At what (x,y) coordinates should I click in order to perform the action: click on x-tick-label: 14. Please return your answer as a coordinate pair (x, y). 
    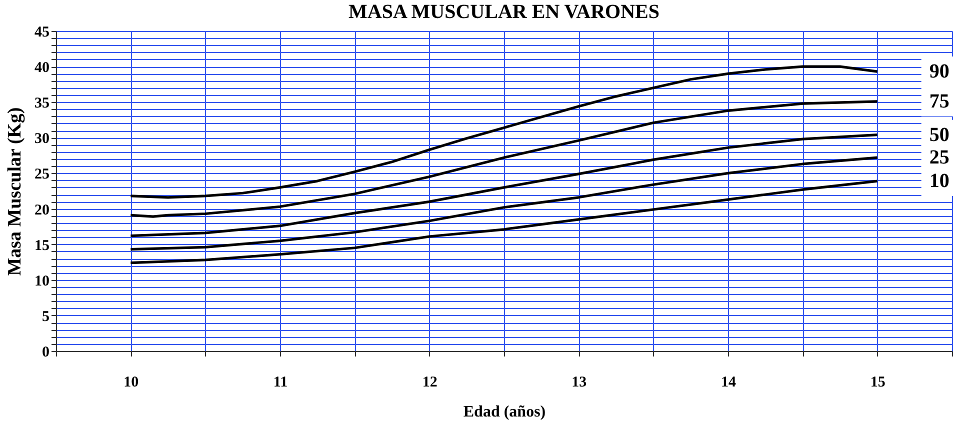
    Looking at the image, I should click on (728, 382).